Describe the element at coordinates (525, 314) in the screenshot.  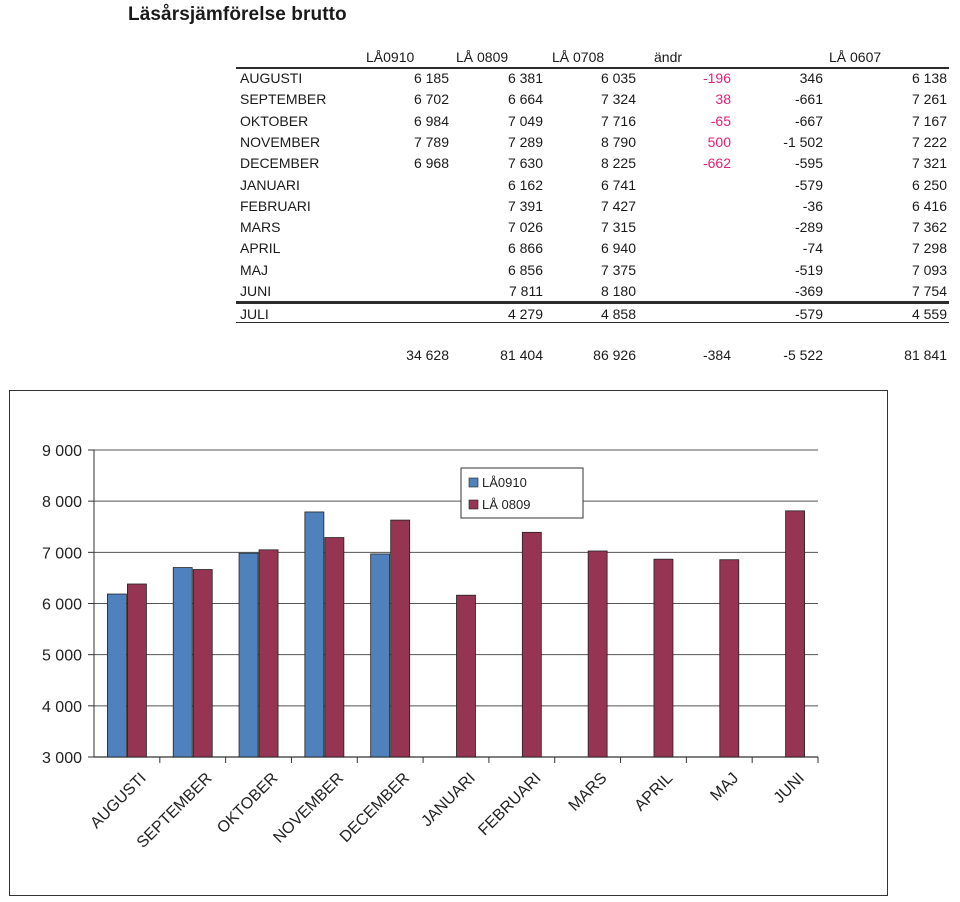
I see `table-cell-la0809: 4 279` at that location.